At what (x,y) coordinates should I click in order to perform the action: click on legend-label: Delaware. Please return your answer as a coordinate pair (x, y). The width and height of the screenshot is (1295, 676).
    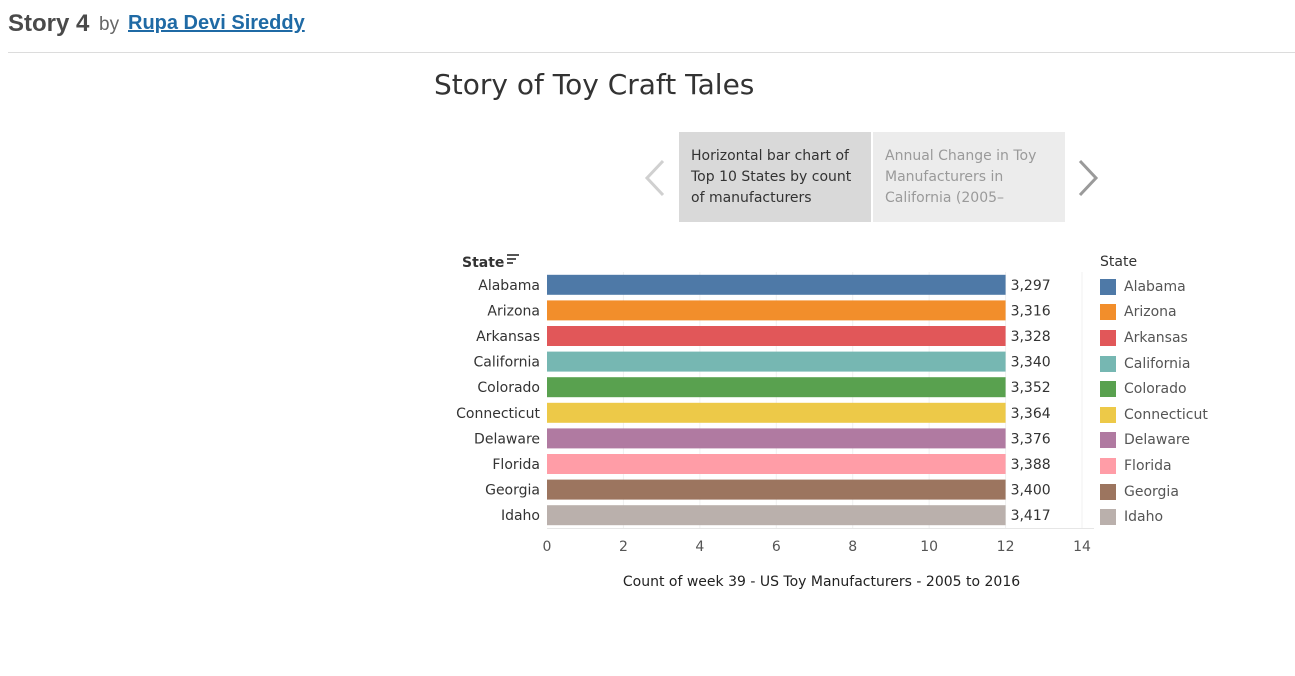
    Looking at the image, I should click on (1157, 440).